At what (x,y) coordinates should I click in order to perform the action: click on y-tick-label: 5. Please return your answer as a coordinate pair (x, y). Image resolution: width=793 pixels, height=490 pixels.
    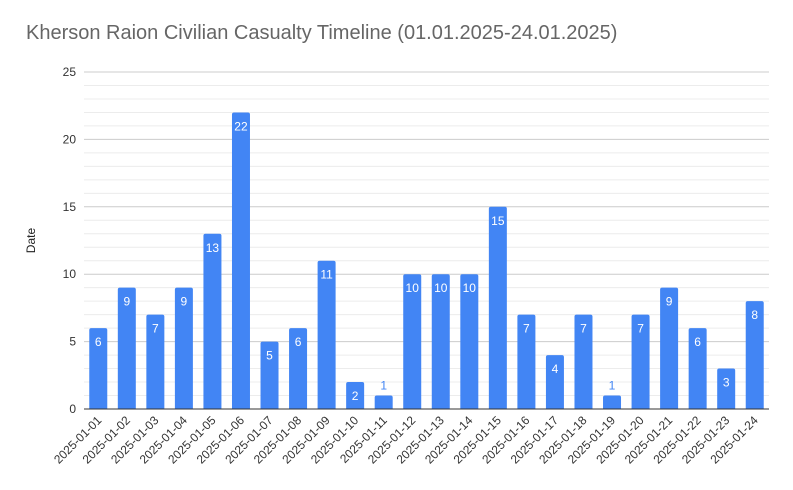
    Looking at the image, I should click on (72, 342).